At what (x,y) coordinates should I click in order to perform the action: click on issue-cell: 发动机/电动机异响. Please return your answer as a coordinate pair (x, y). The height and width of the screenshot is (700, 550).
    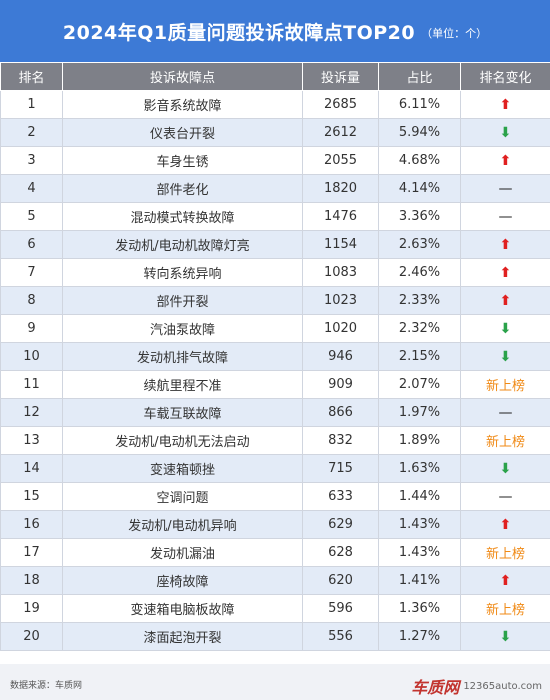
    Looking at the image, I should click on (182, 524).